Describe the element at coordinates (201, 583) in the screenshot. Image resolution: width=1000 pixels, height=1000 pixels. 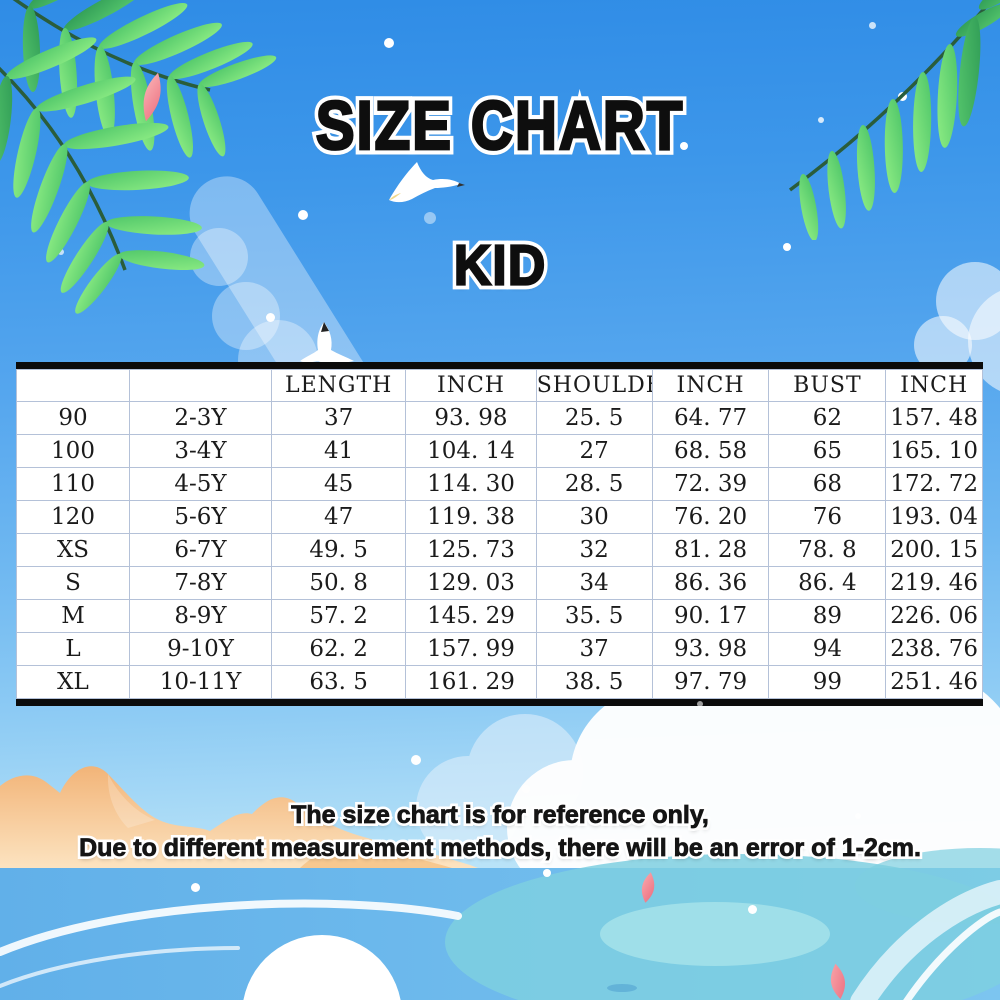
I see `table-cell: 7-8Y` at that location.